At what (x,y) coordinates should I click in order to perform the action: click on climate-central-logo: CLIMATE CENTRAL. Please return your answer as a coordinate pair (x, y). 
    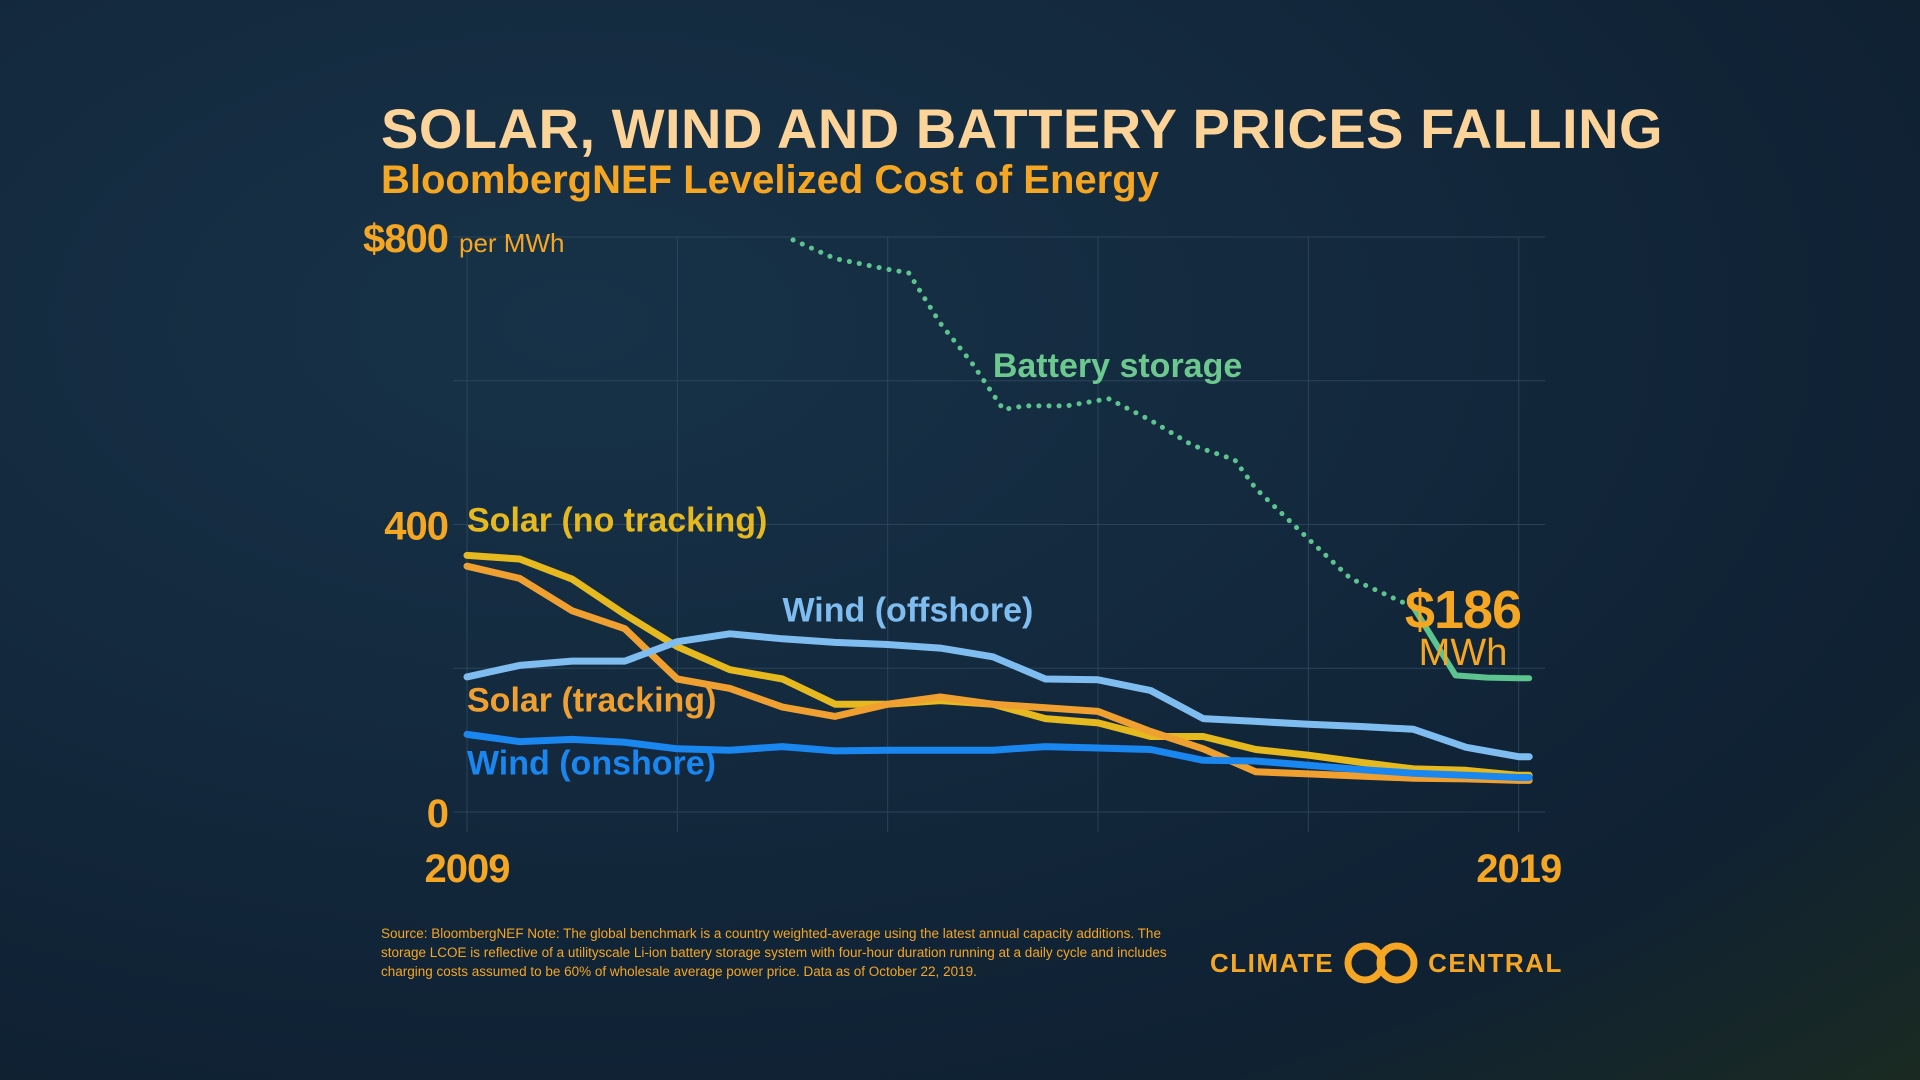
    Looking at the image, I should click on (1386, 963).